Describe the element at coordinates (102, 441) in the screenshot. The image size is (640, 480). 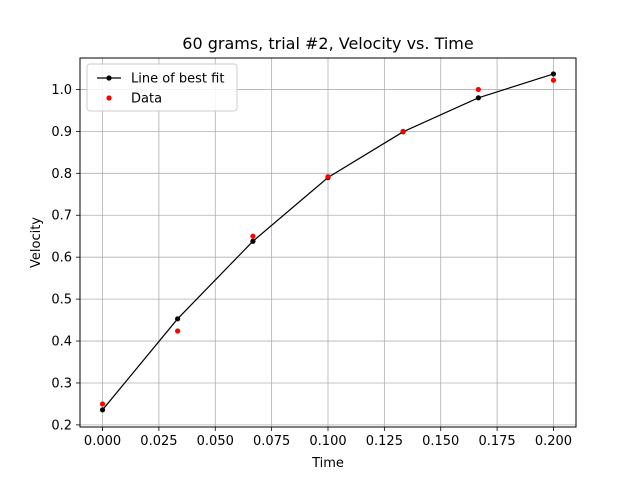
I see `x-tick-label: 0.000` at that location.